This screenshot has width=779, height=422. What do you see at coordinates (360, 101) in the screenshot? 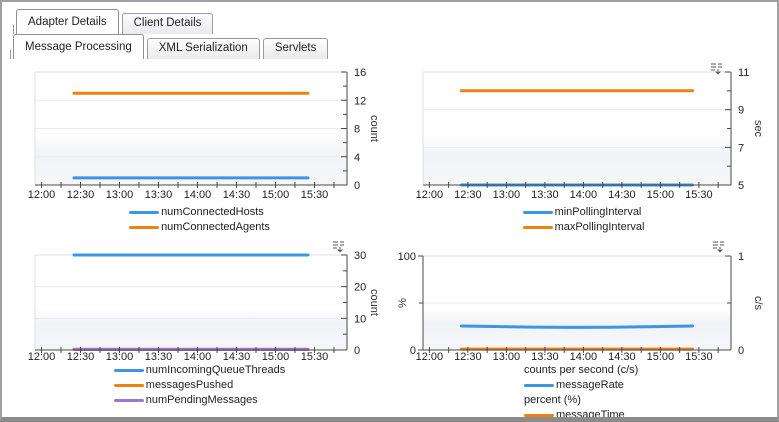
I see `y-tick-label: 12` at bounding box center [360, 101].